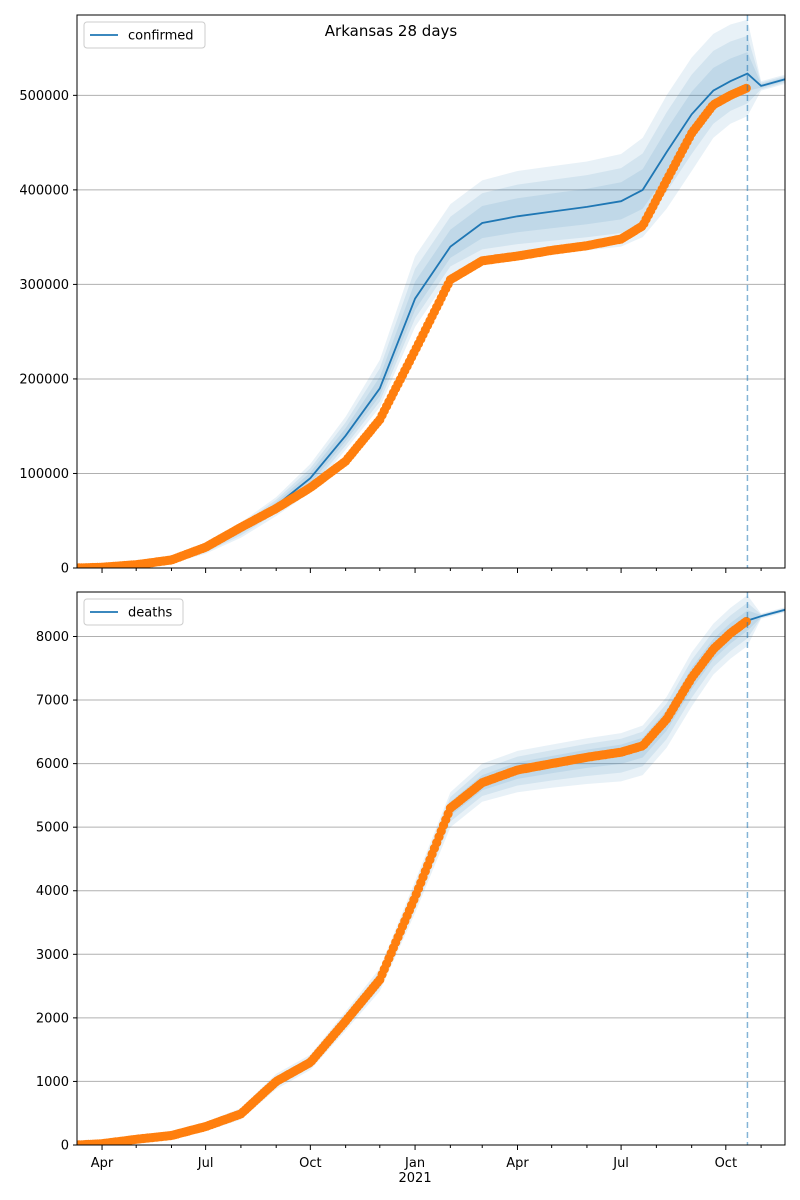  What do you see at coordinates (161, 36) in the screenshot?
I see `legend-label: confirmed` at bounding box center [161, 36].